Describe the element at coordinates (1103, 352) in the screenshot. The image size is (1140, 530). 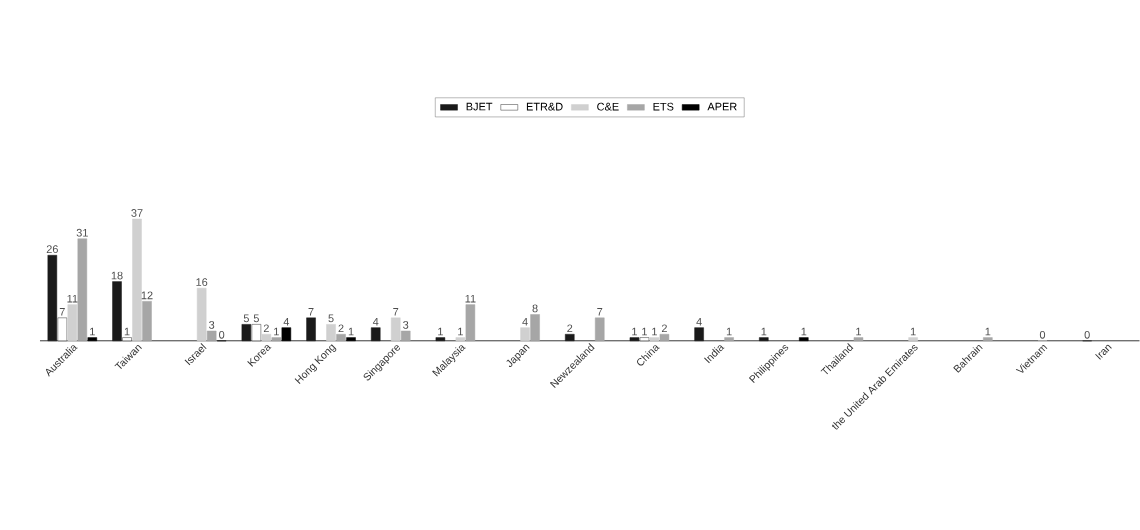
I see `x-tick-label: Iran` at that location.